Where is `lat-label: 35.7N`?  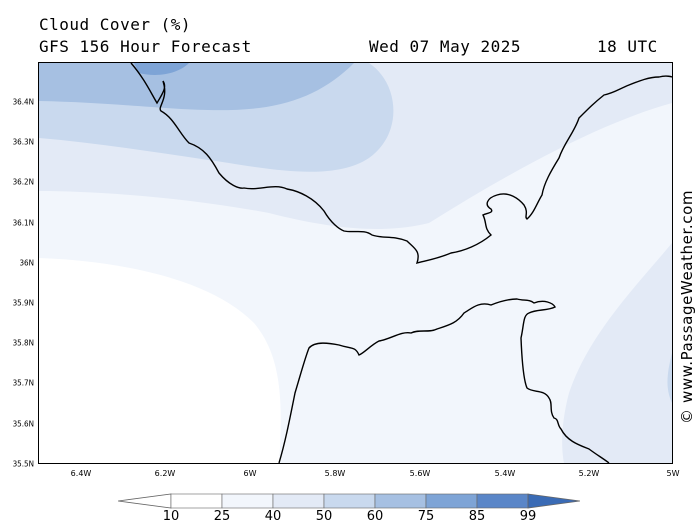 lat-label: 35.7N is located at coordinates (23, 383).